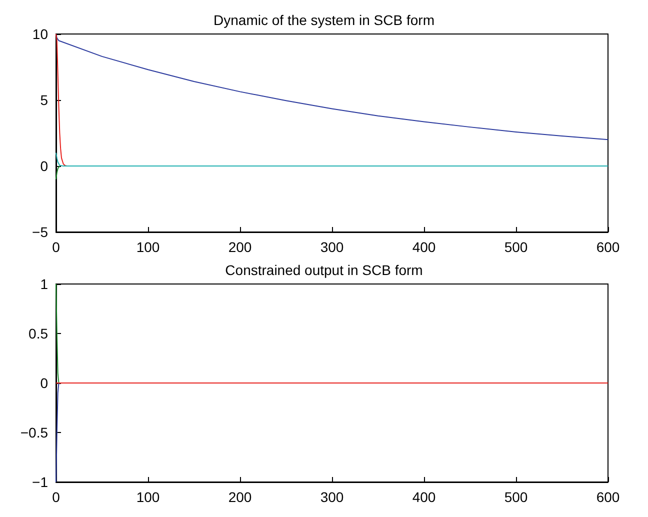  I want to click on chart-title: Dynamic of the system in SCB form, so click(324, 20).